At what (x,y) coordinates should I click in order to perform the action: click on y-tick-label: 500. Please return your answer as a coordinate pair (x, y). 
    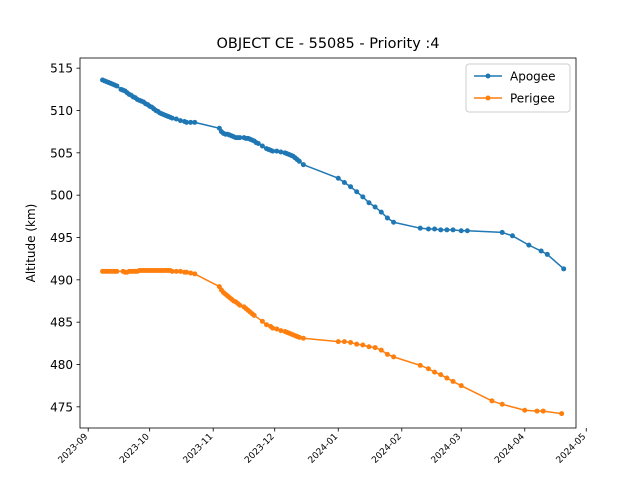
    Looking at the image, I should click on (61, 196).